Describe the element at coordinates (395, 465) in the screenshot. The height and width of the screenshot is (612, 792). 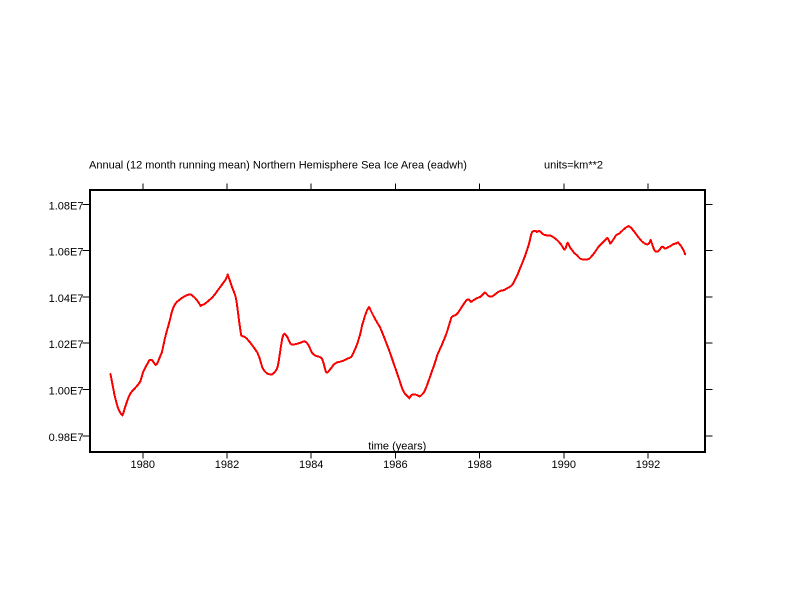
I see `svg-text: 1986` at that location.